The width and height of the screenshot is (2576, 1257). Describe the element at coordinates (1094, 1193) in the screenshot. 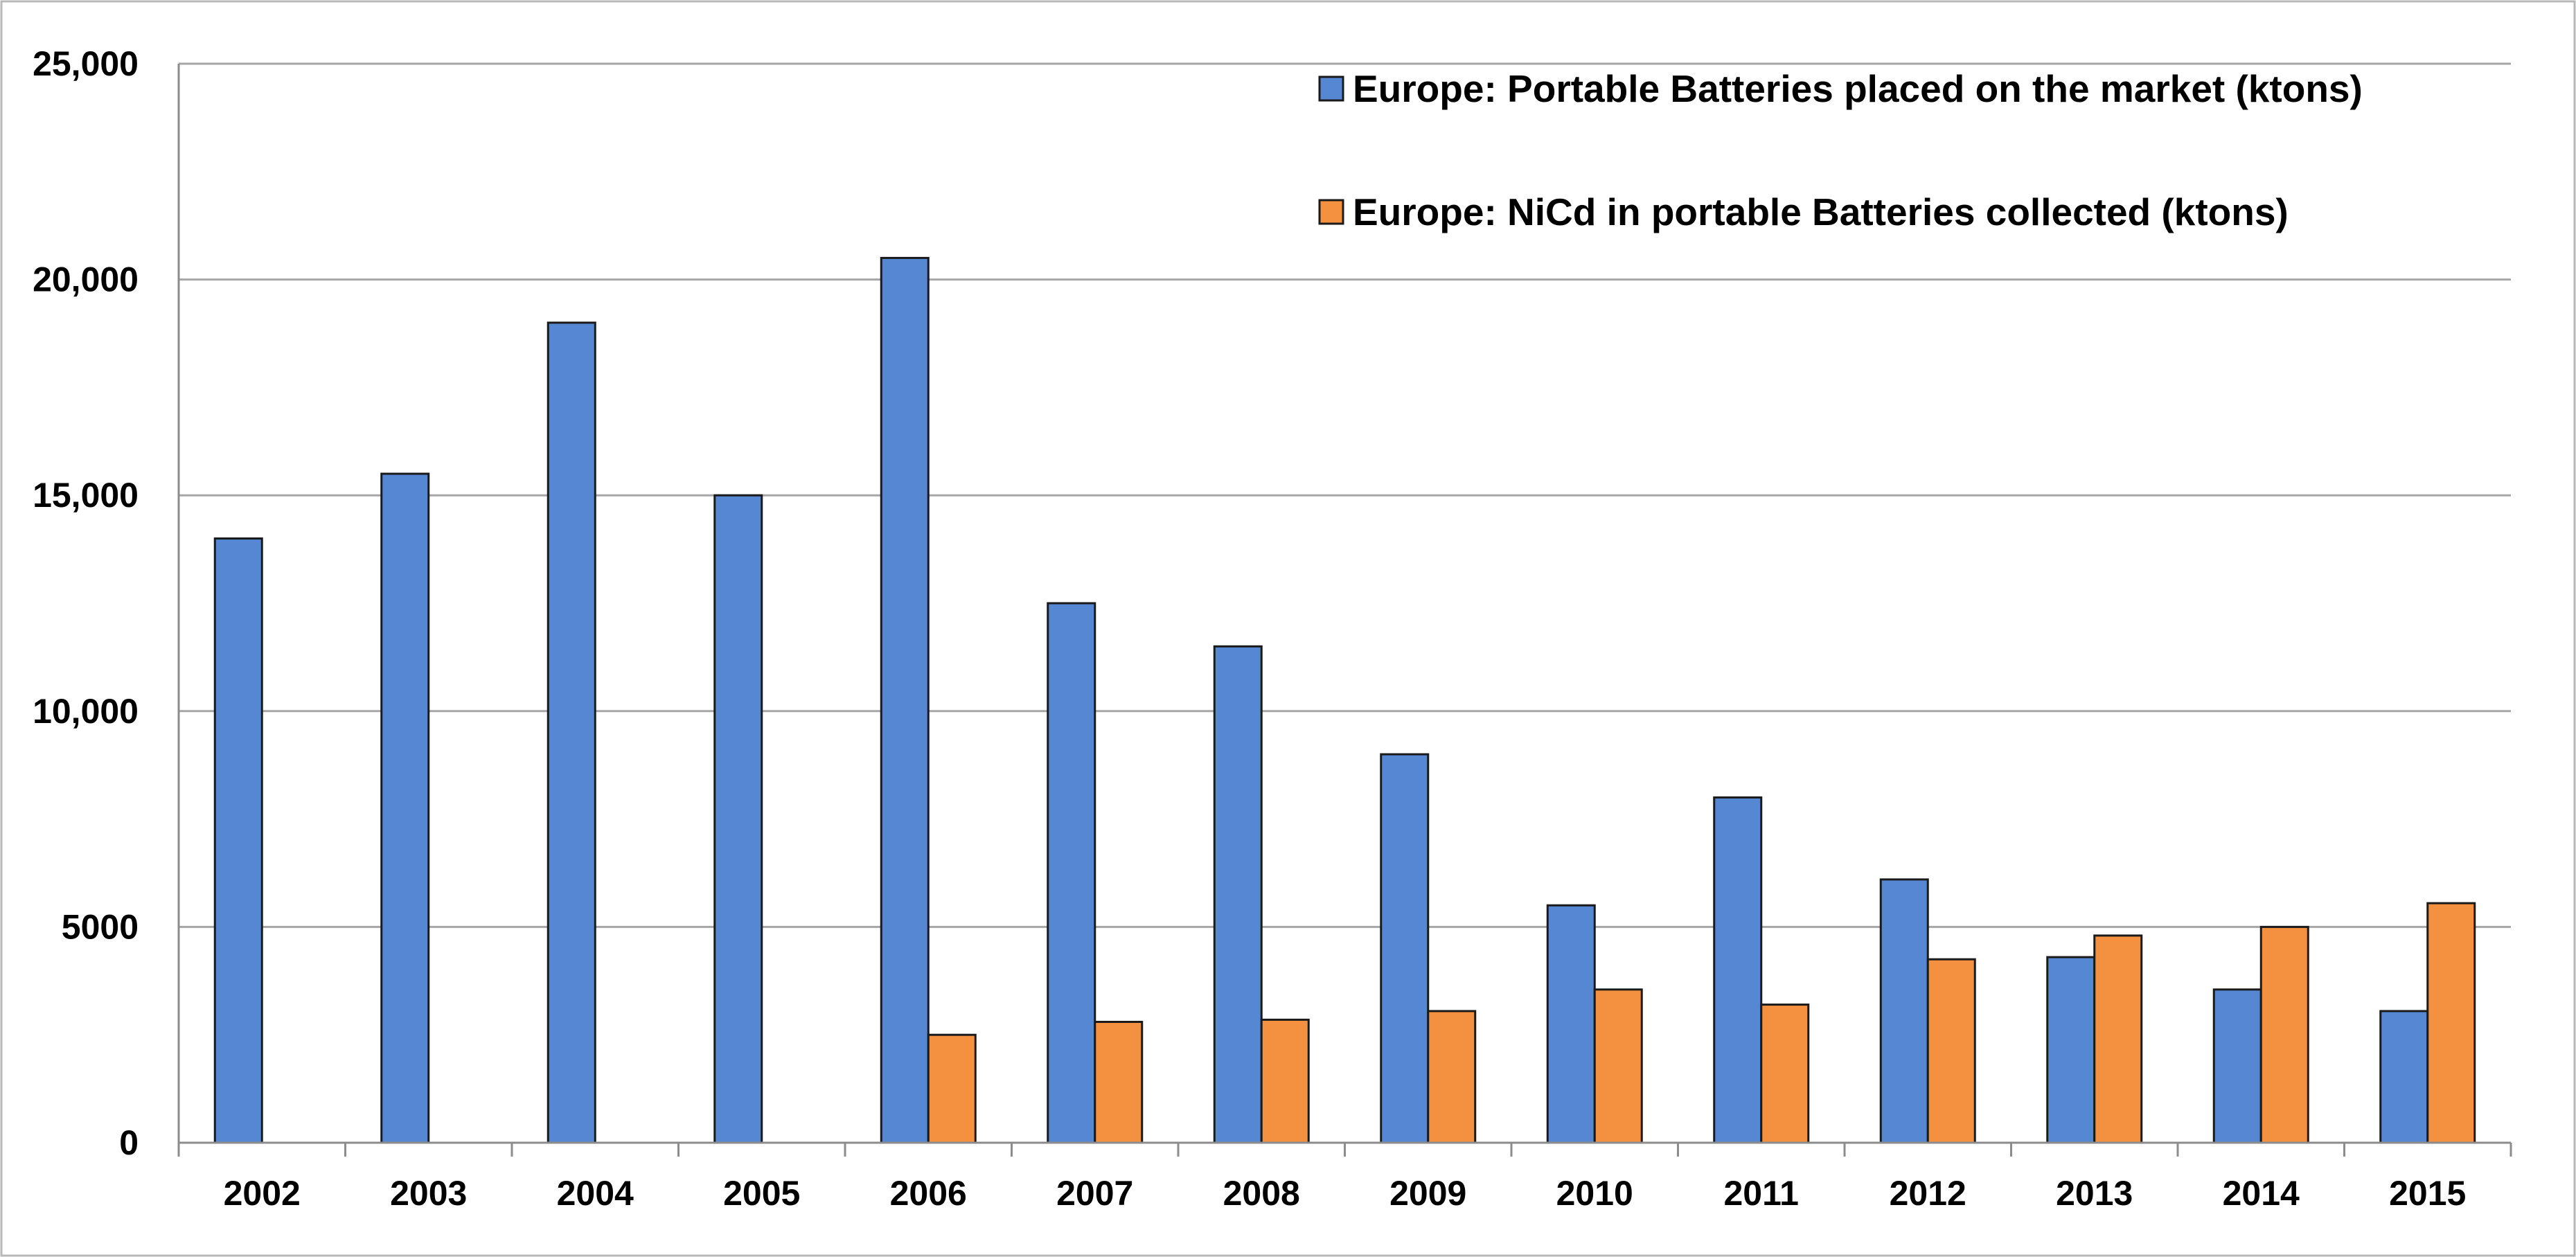

I see `x-tick-label: 2007` at that location.